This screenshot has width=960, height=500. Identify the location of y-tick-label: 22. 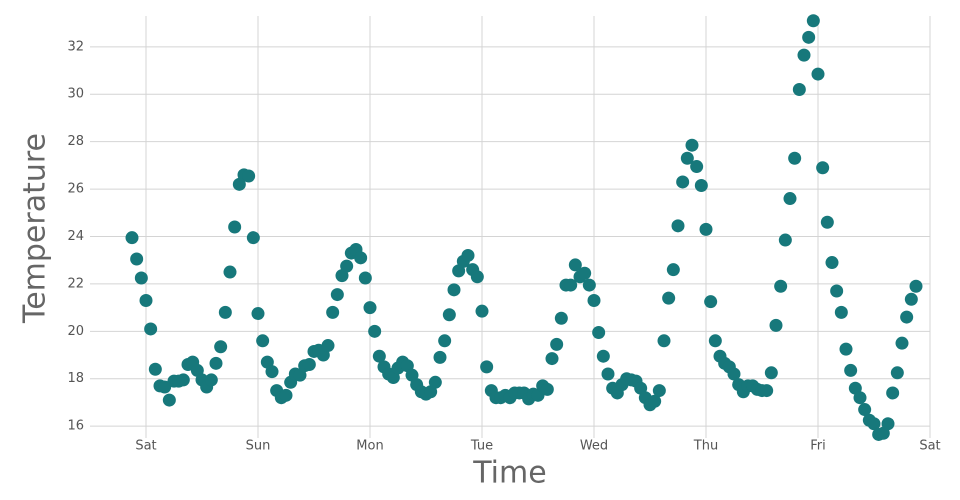
(75, 283).